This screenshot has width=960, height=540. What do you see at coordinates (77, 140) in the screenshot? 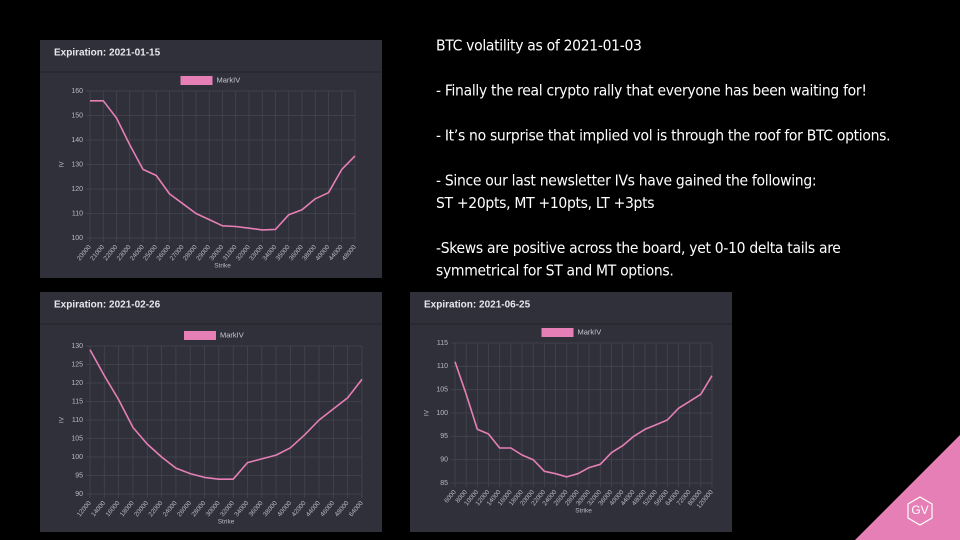
I see `y-tick-label: 140` at bounding box center [77, 140].